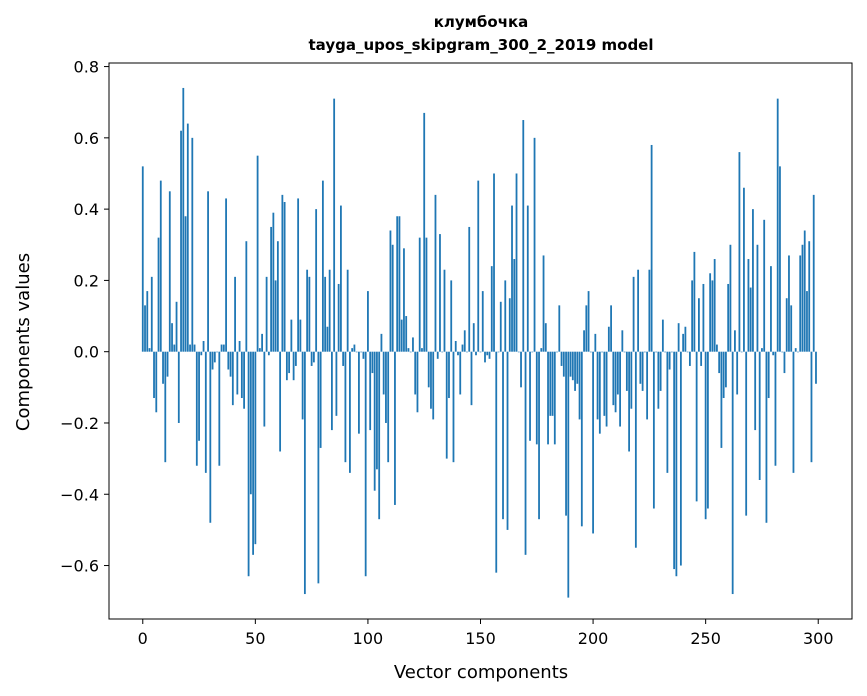 The height and width of the screenshot is (696, 867). Describe the element at coordinates (481, 22) in the screenshot. I see `chart-title: клумбочка` at that location.